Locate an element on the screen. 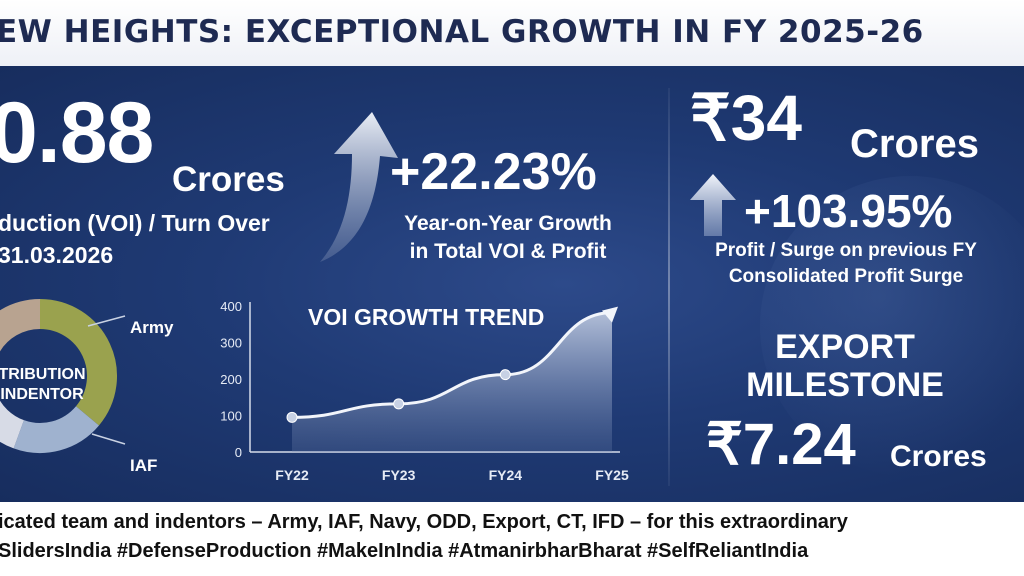 The height and width of the screenshot is (576, 1024). panel-divider is located at coordinates (669, 287).